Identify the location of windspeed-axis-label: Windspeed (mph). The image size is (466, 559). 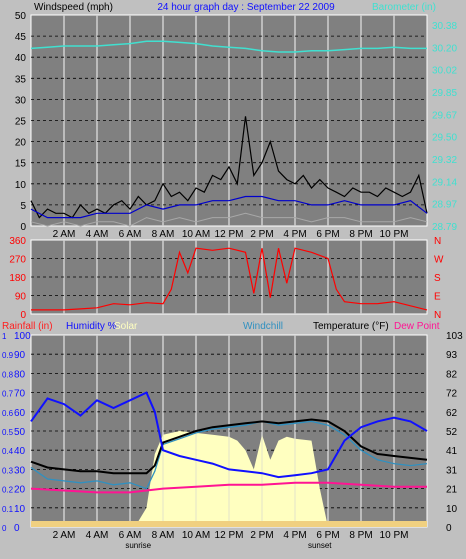
(73, 7).